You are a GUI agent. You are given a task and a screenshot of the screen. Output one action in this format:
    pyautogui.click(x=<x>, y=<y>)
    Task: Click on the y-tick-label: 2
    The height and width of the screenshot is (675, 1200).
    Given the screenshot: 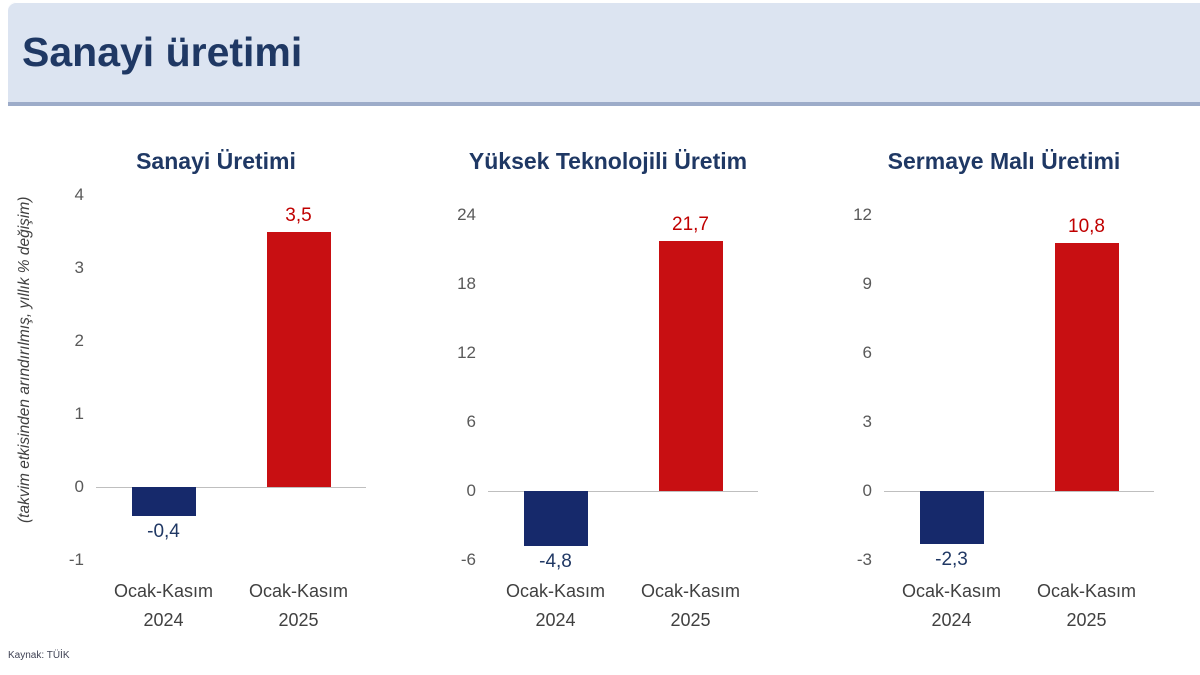 What is the action you would take?
    pyautogui.click(x=79, y=340)
    